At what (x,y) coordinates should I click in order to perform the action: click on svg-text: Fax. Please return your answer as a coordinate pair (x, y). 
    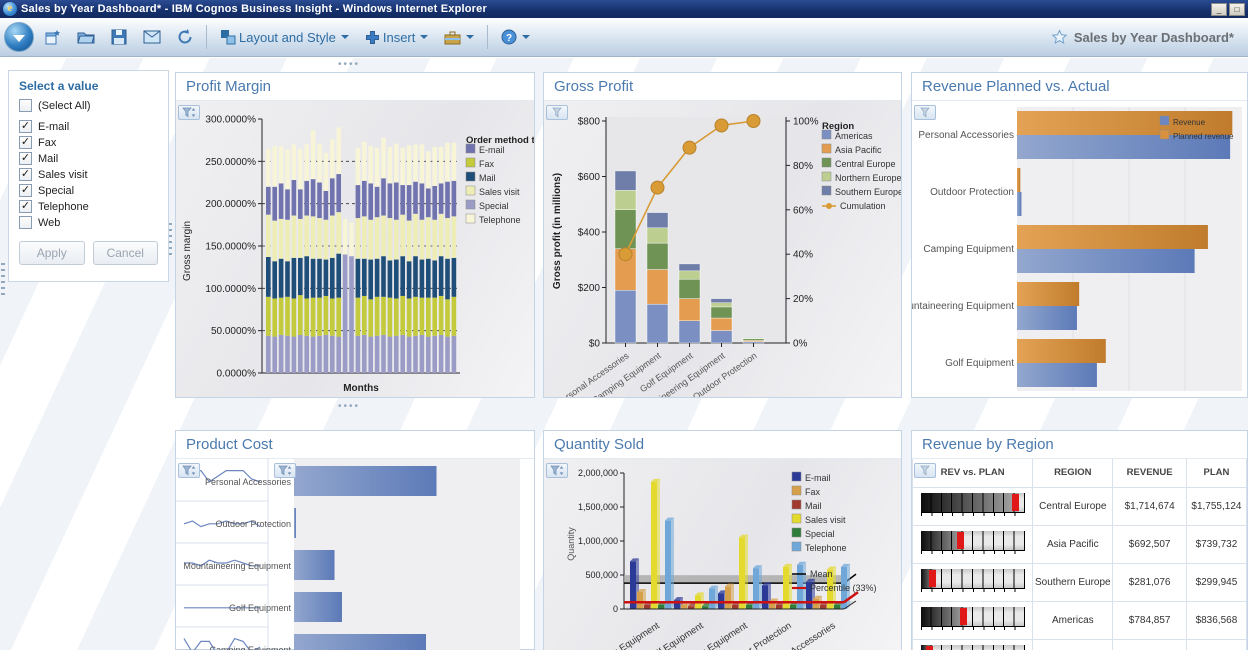
    Looking at the image, I should click on (487, 164).